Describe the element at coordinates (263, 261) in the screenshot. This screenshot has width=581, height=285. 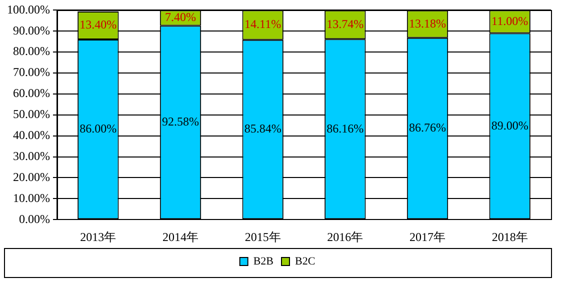
I see `legend-label: B2B` at that location.